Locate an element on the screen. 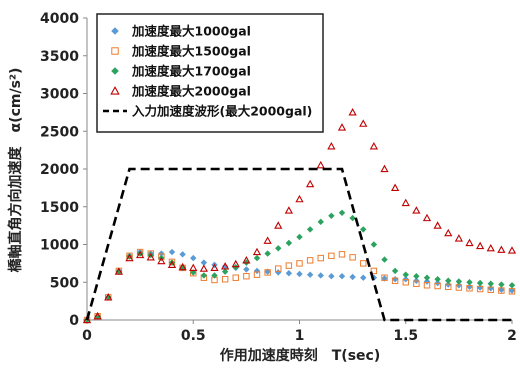 This screenshot has height=368, width=520. legend-label: 加速度最大2000gal is located at coordinates (191, 91).